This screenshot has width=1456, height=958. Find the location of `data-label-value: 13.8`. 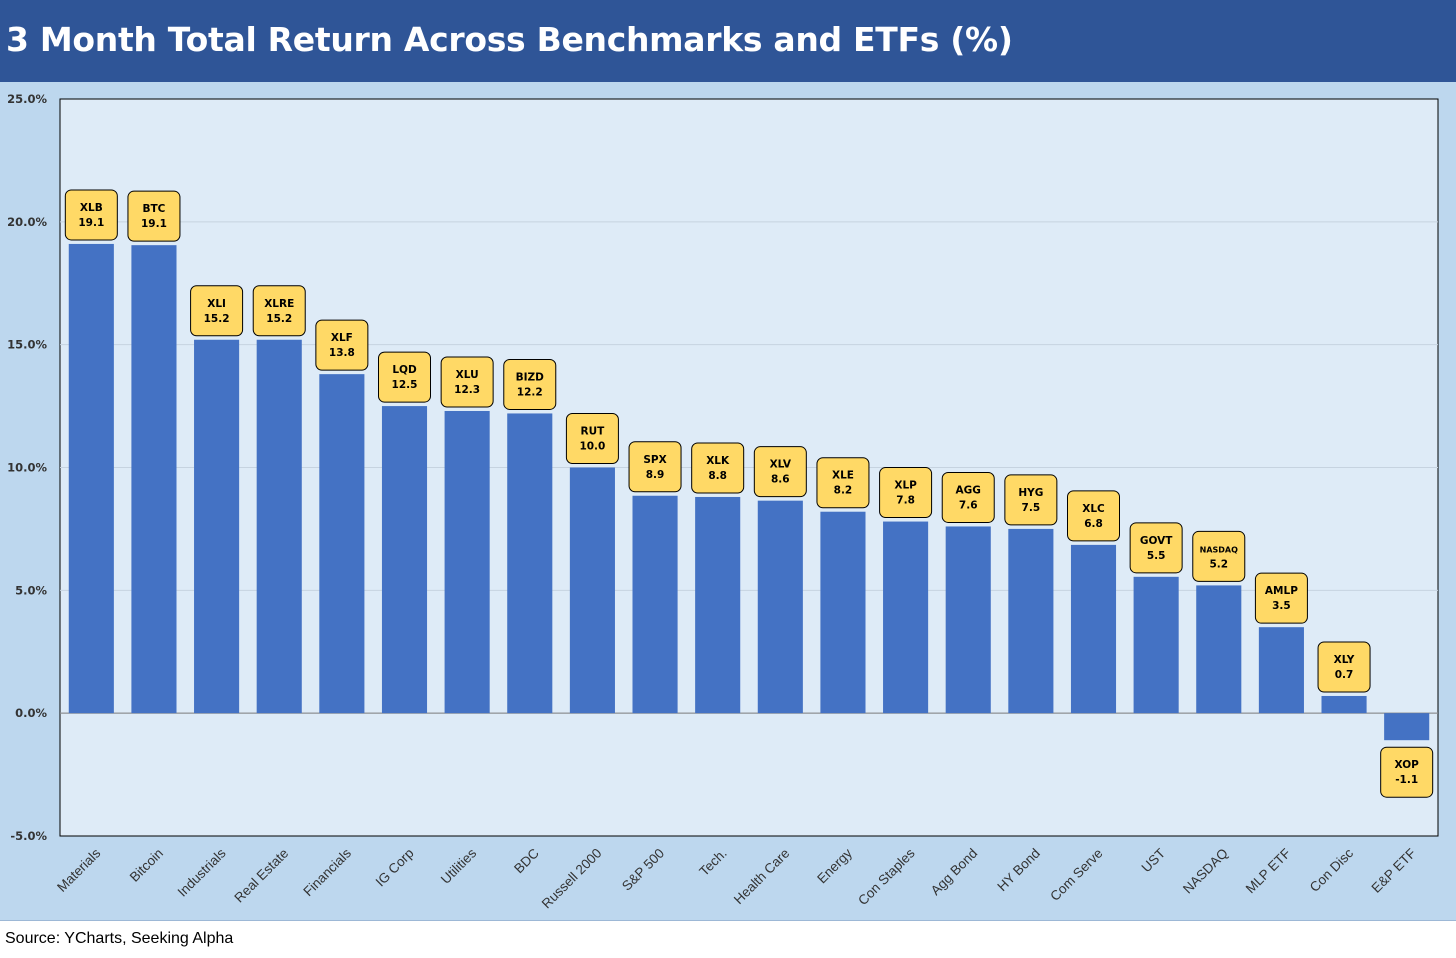

data-label-value: 13.8 is located at coordinates (342, 353).